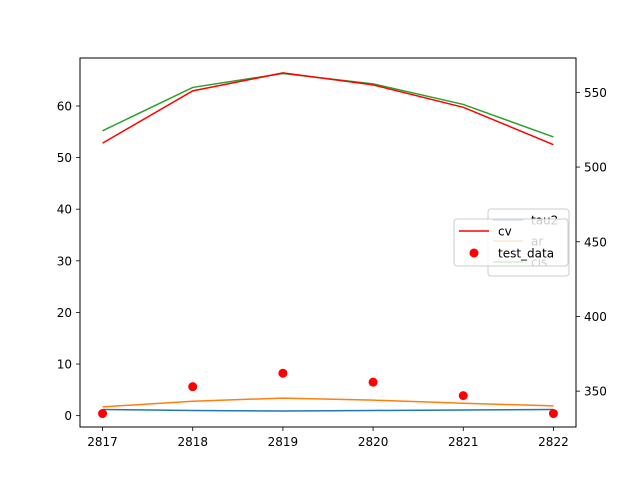 This screenshot has width=640, height=484. What do you see at coordinates (511, 242) in the screenshot?
I see `legend-right: cv test_data` at bounding box center [511, 242].